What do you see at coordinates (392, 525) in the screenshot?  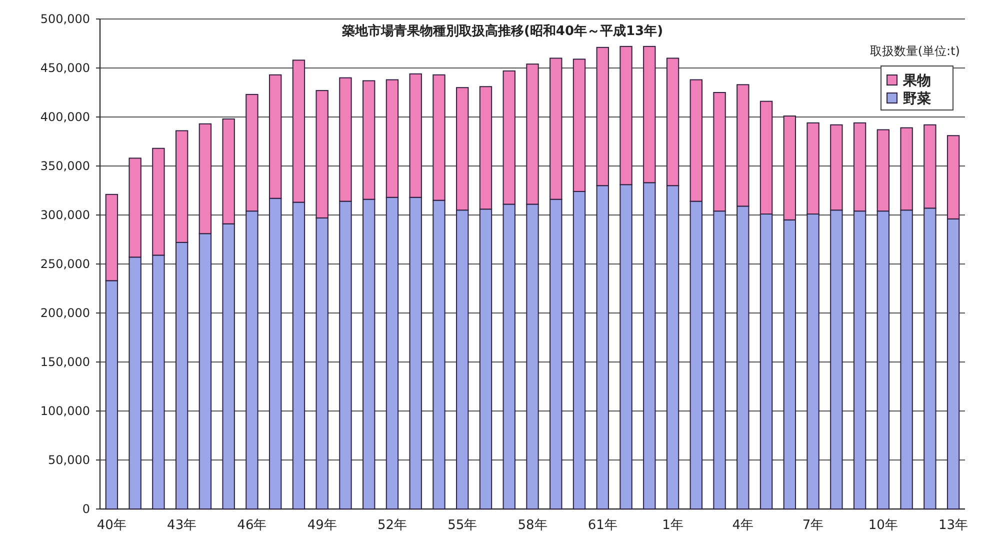 I see `x-tick-label: 52年` at bounding box center [392, 525].